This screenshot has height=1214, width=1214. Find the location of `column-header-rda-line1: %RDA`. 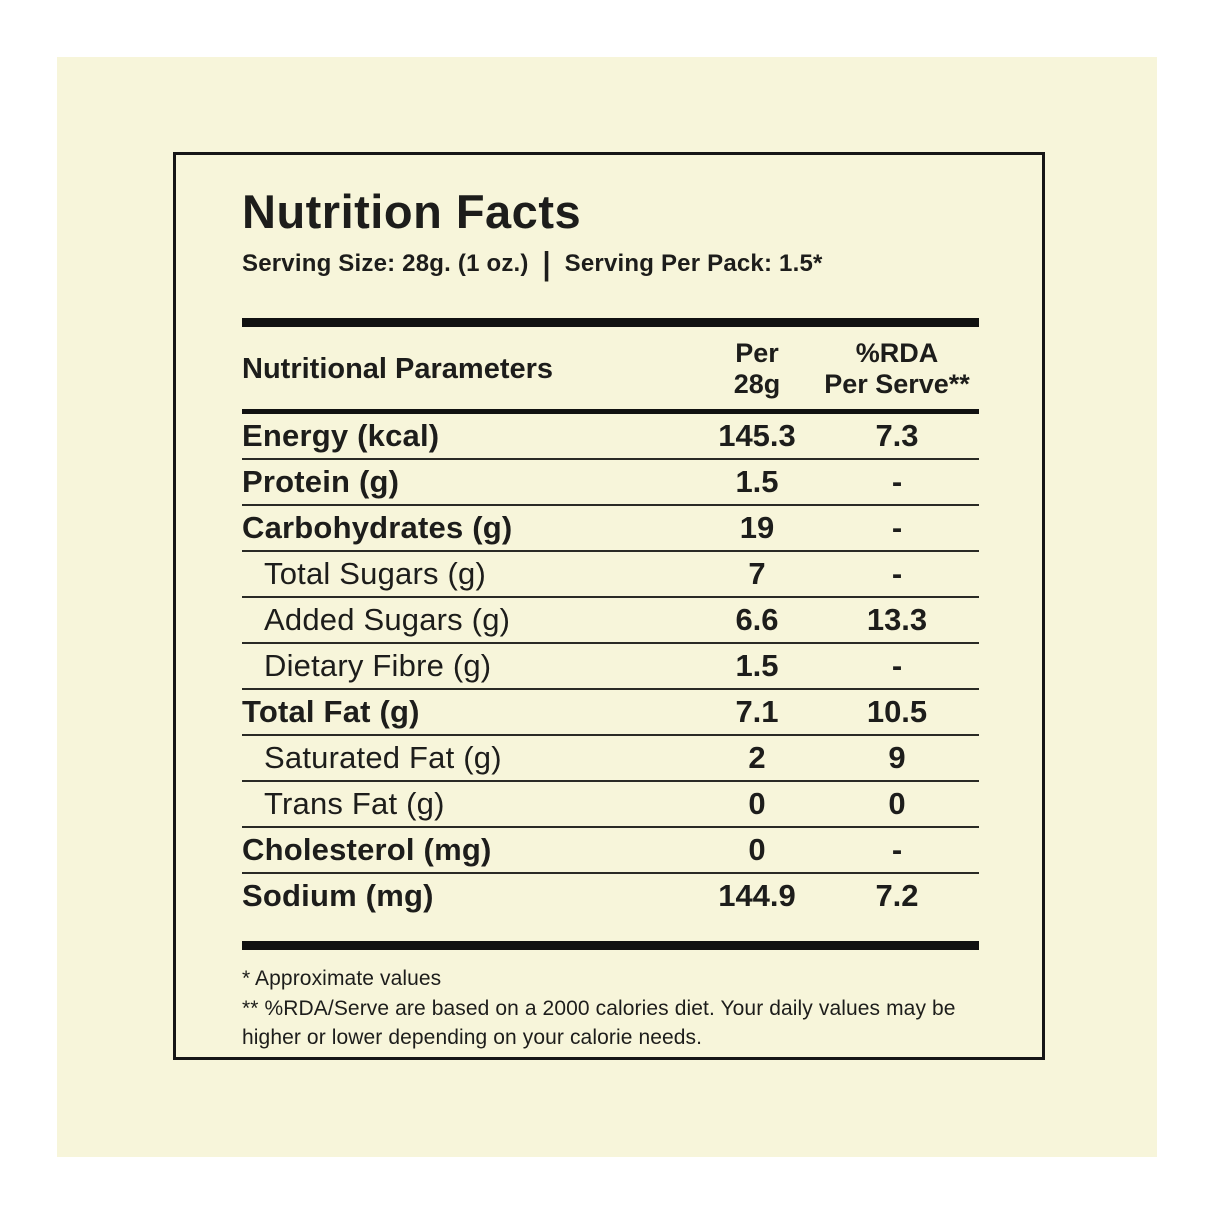

column-header-rda-line1: %RDA is located at coordinates (897, 353).